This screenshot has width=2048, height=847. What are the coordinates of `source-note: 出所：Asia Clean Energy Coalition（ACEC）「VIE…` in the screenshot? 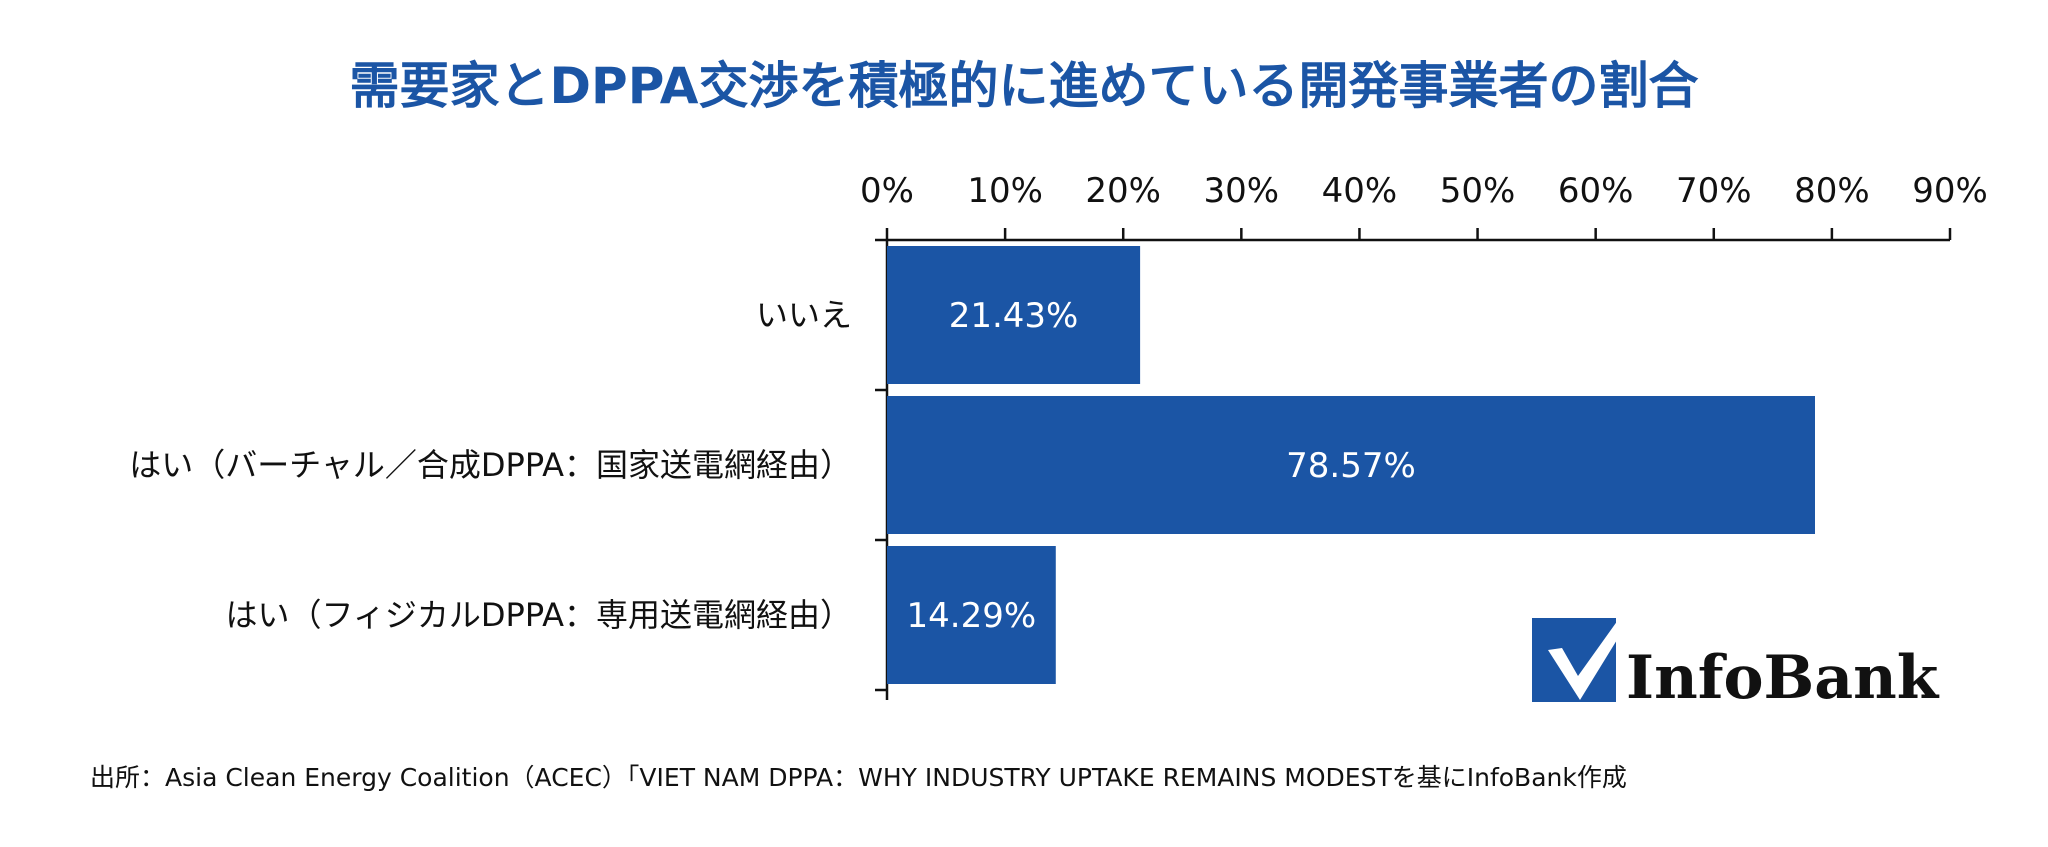 It's located at (858, 777).